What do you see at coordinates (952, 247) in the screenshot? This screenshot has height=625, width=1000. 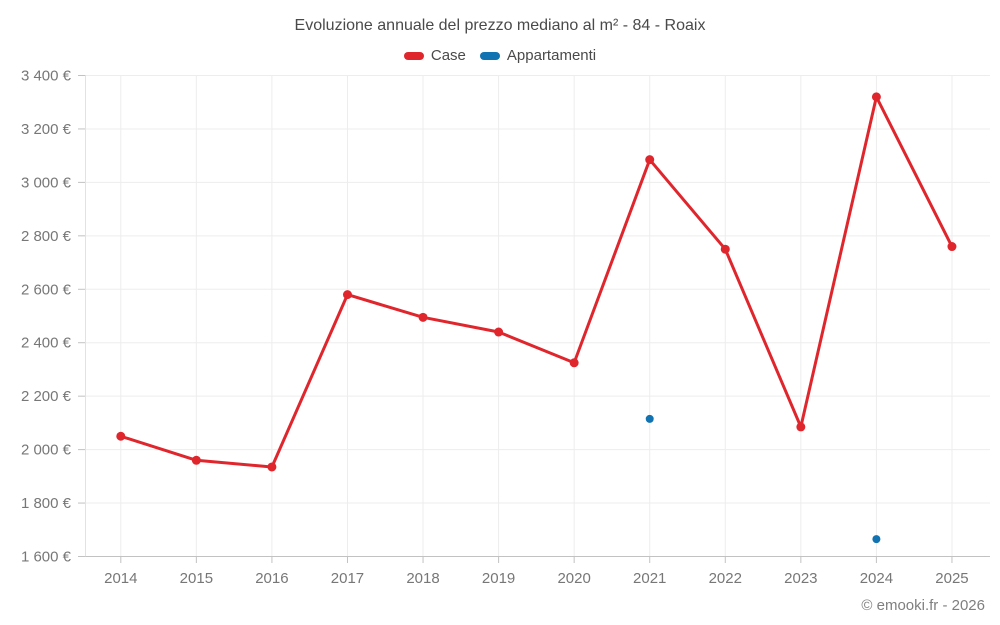 I see `case-point-2025` at bounding box center [952, 247].